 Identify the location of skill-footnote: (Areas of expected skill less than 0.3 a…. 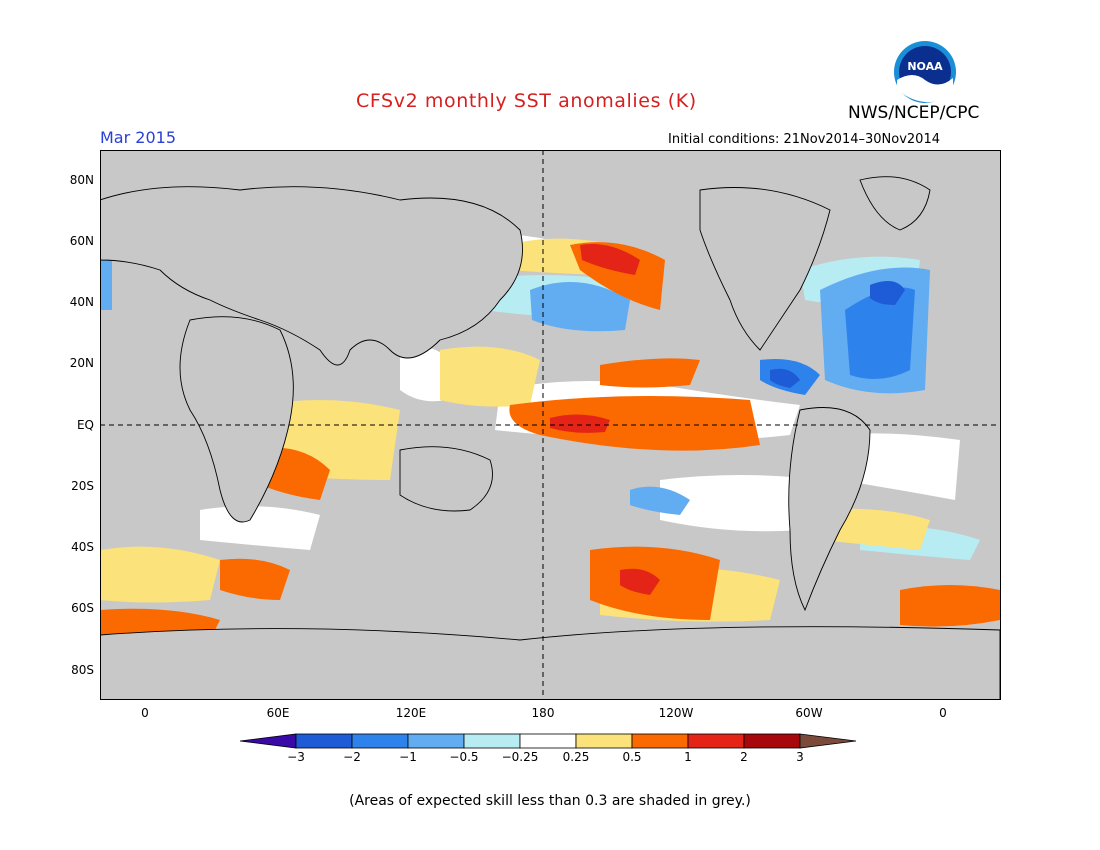
(550, 801).